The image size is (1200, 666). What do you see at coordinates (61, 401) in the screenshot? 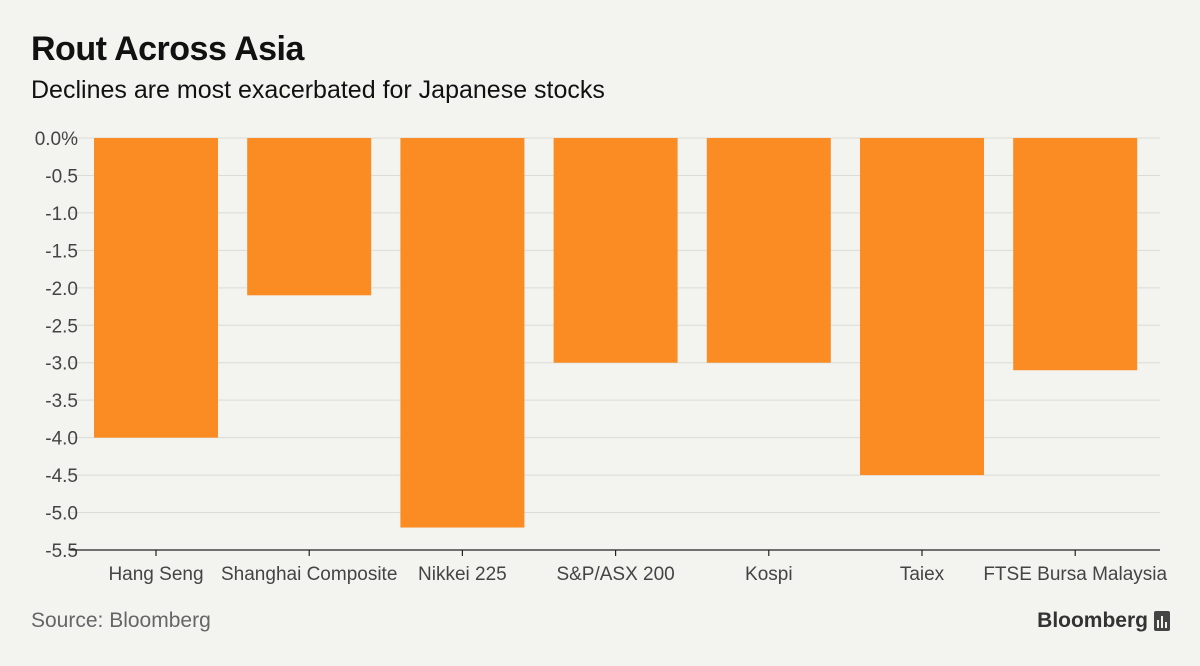
I see `y-tick-label: -3.5` at bounding box center [61, 401].